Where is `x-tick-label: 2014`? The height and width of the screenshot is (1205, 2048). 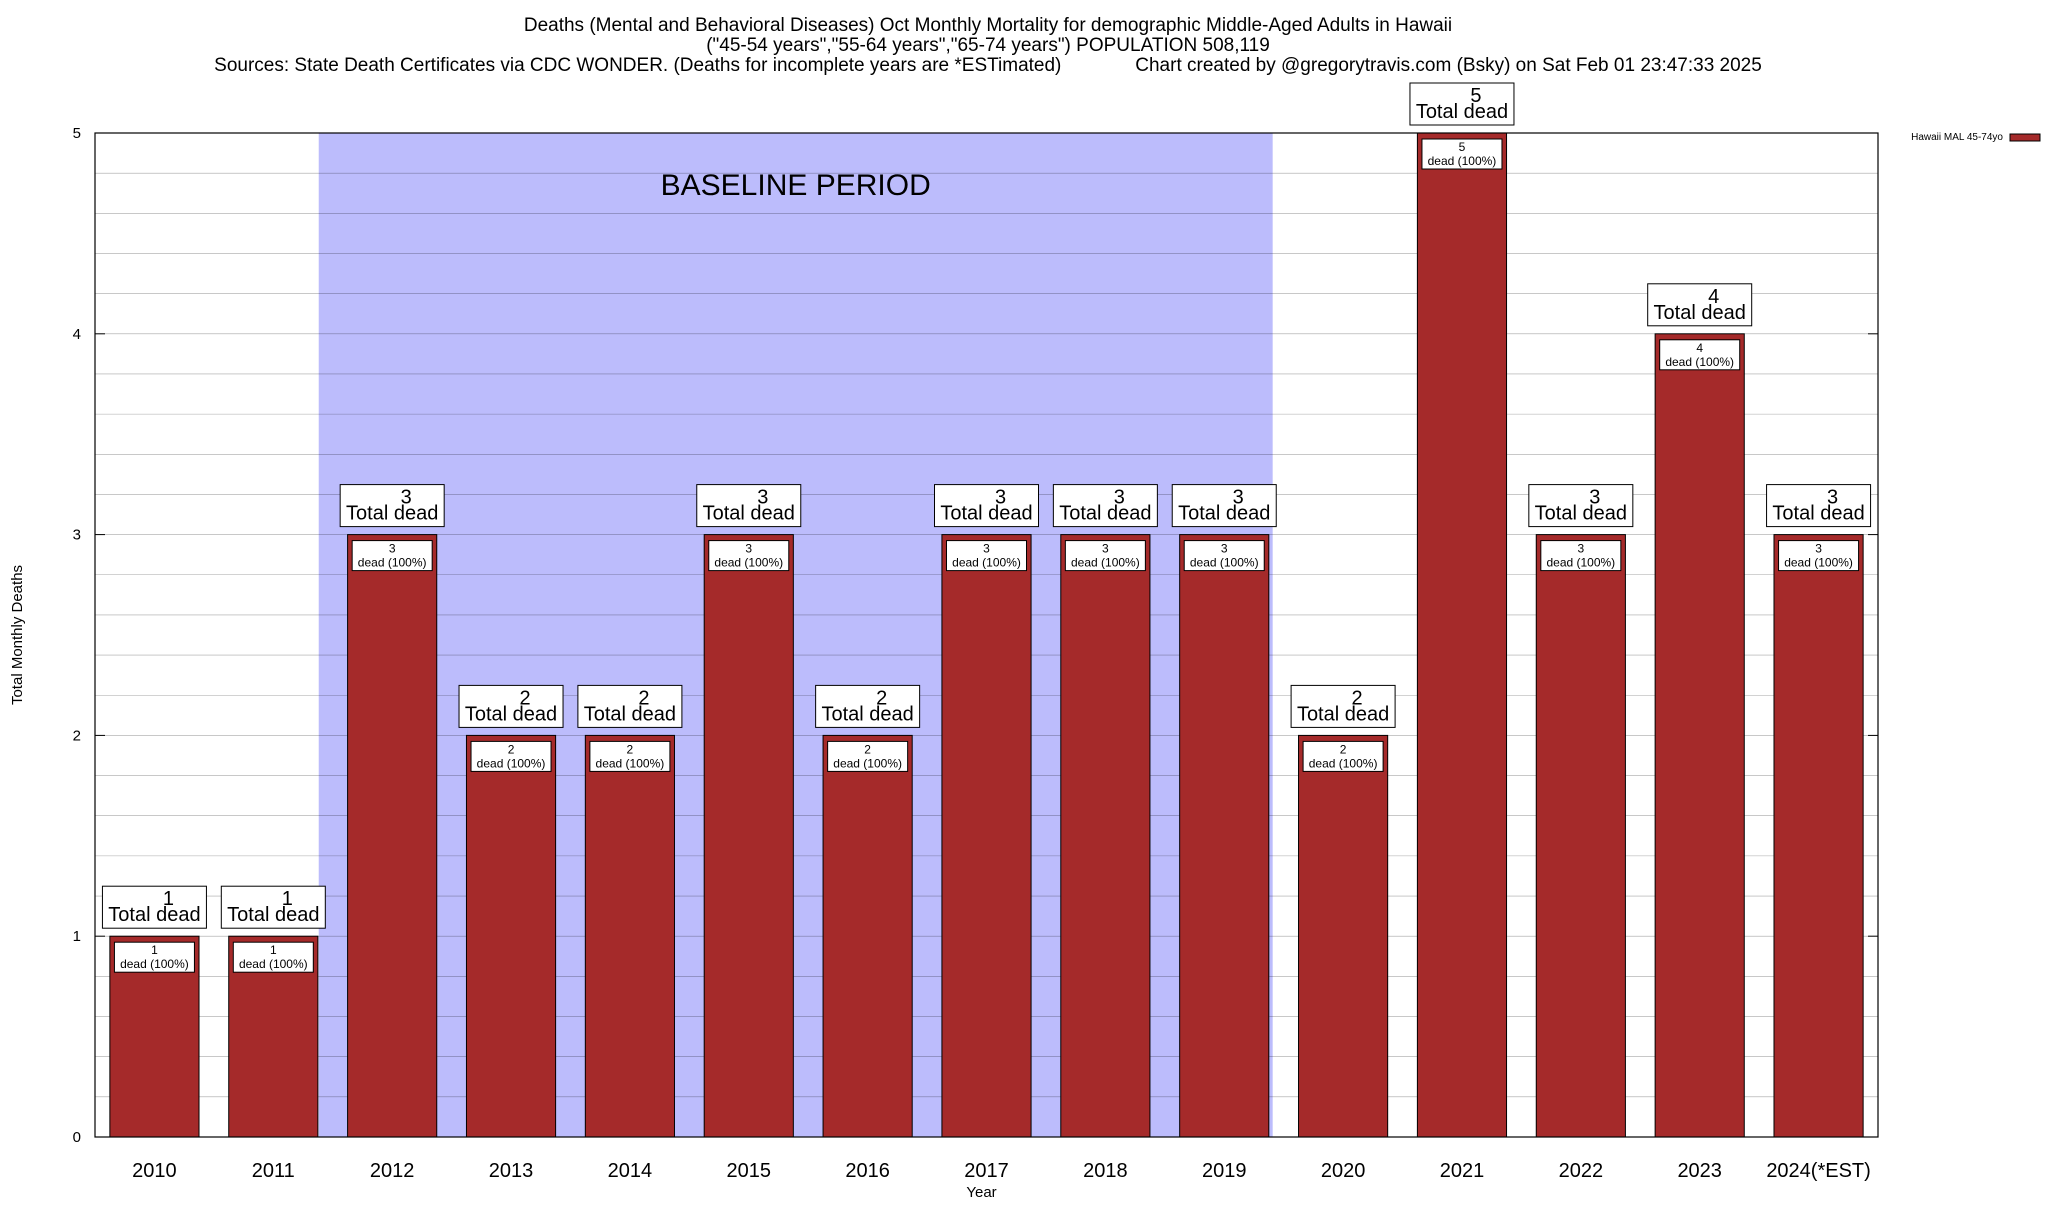
x-tick-label: 2014 is located at coordinates (630, 1171).